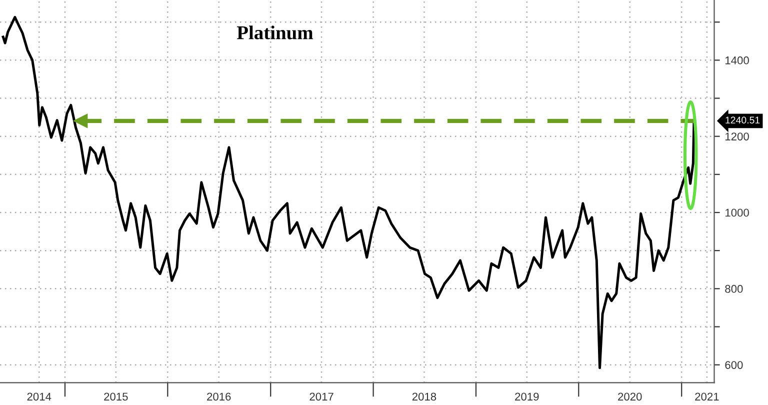  I want to click on x-tick-label: 2015, so click(116, 396).